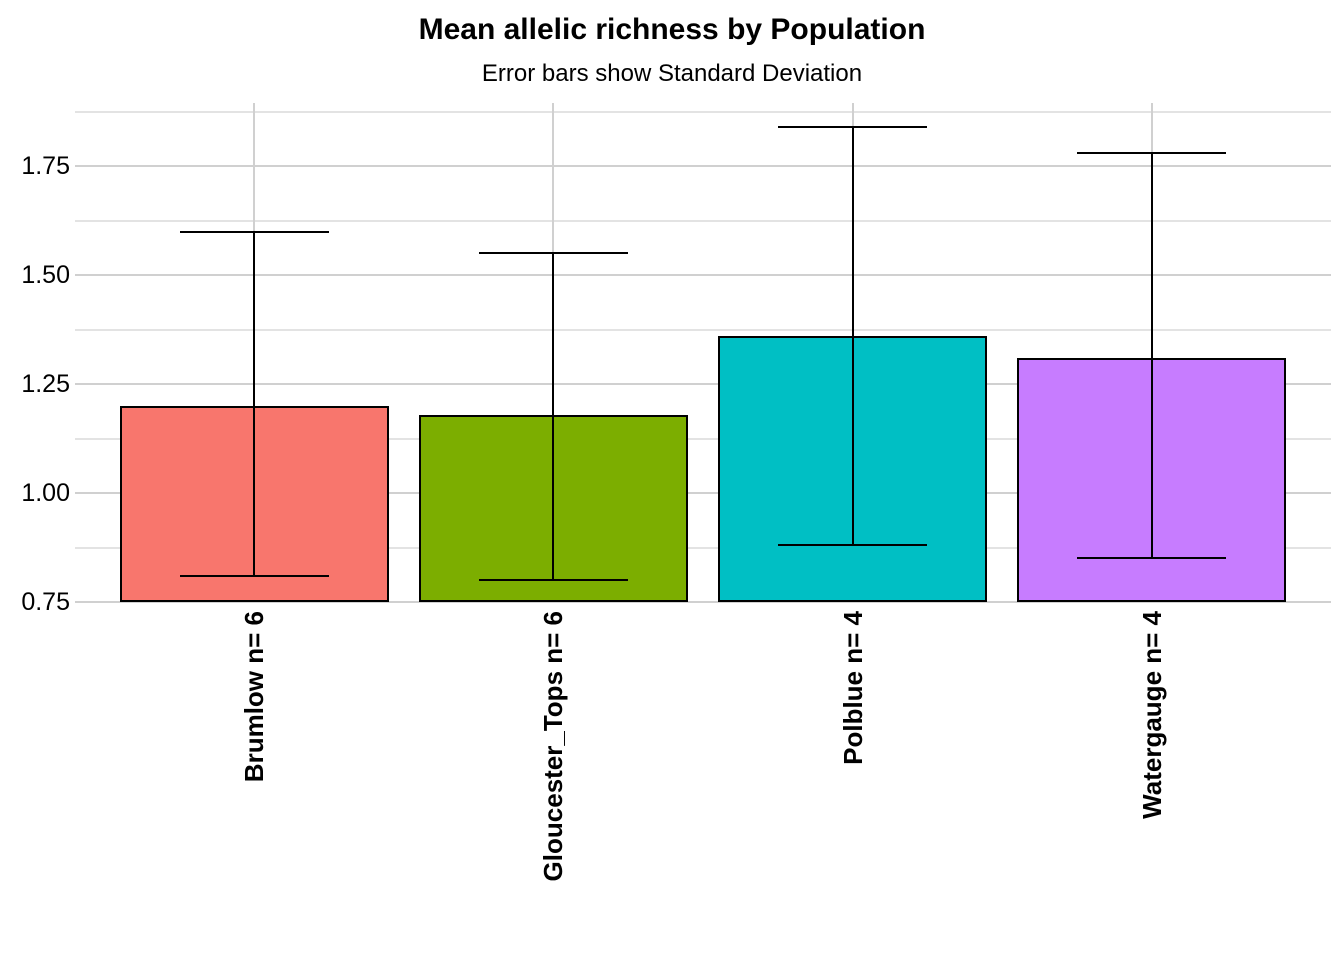 Image resolution: width=1344 pixels, height=960 pixels. I want to click on y-tick-label-1-25: 1.25, so click(45, 384).